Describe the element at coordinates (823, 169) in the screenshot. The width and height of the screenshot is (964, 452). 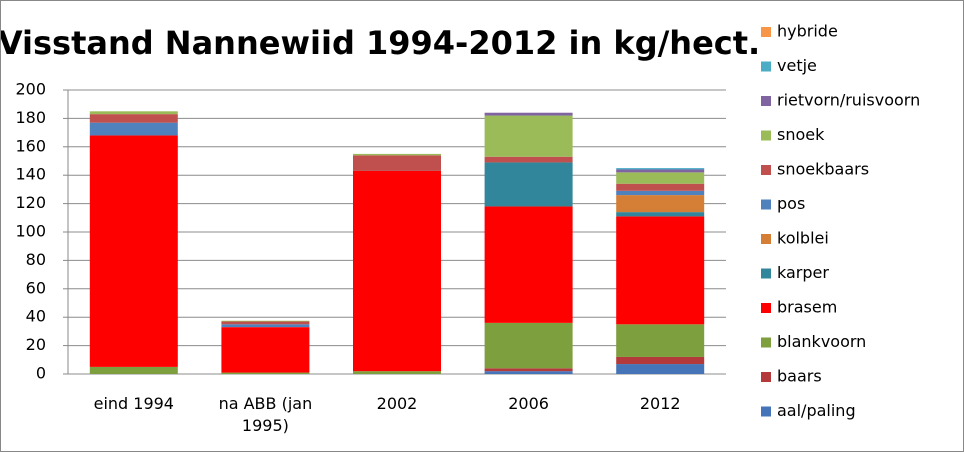
I see `legend-label: snoekbaars` at that location.